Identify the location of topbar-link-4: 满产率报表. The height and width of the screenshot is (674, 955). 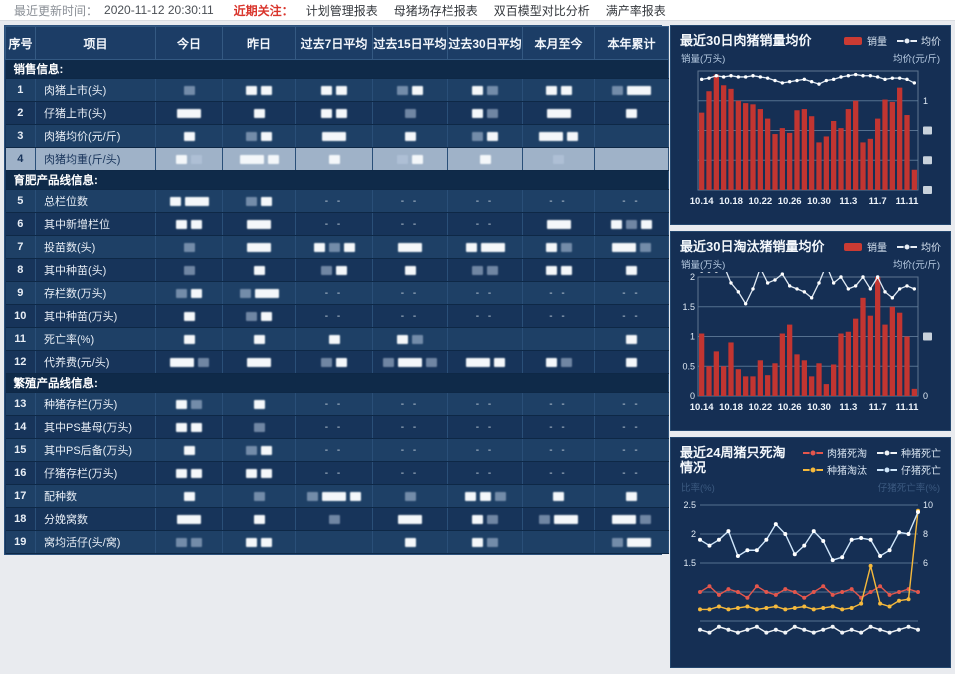
(635, 10).